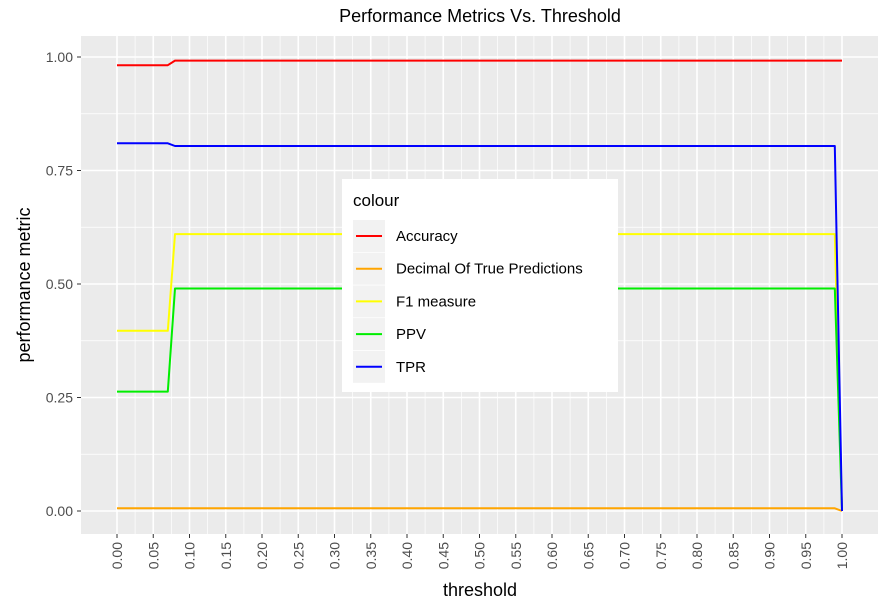  What do you see at coordinates (371, 555) in the screenshot?
I see `x-tick-label: 0.35` at bounding box center [371, 555].